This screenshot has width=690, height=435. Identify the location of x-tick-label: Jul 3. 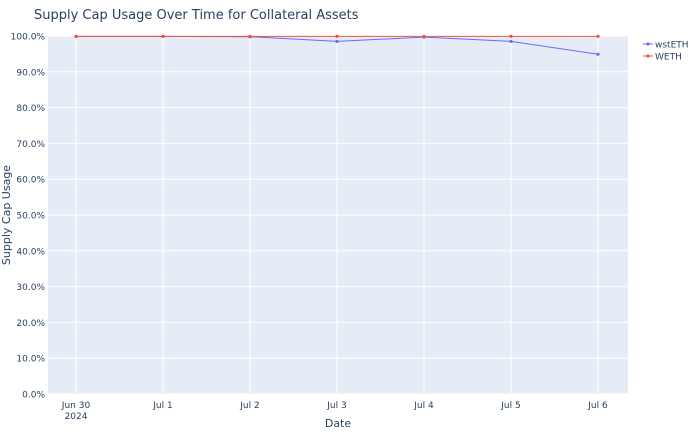
(336, 406).